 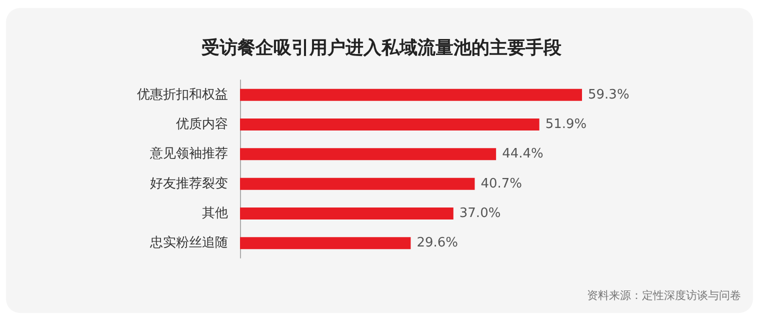 I want to click on y-tick-label: 优惠折扣和权益, so click(x=182, y=94).